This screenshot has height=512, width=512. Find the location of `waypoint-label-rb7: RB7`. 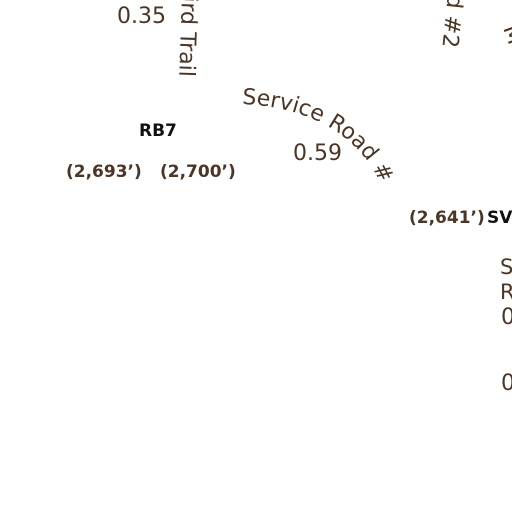

waypoint-label-rb7: RB7 is located at coordinates (158, 131).